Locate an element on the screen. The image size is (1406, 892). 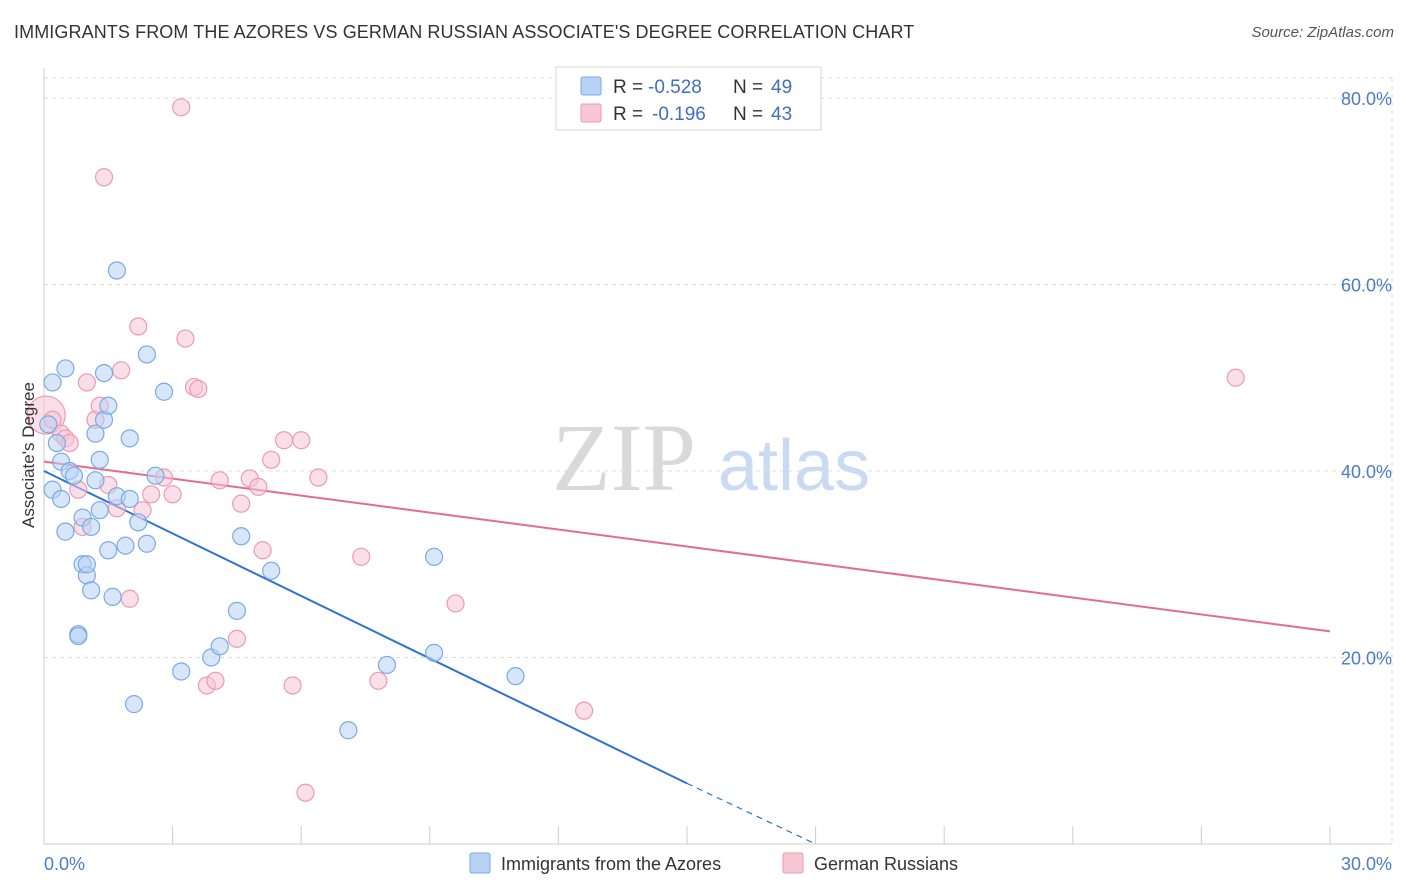
y-axis-label: Associate's Degree is located at coordinates (28, 455).